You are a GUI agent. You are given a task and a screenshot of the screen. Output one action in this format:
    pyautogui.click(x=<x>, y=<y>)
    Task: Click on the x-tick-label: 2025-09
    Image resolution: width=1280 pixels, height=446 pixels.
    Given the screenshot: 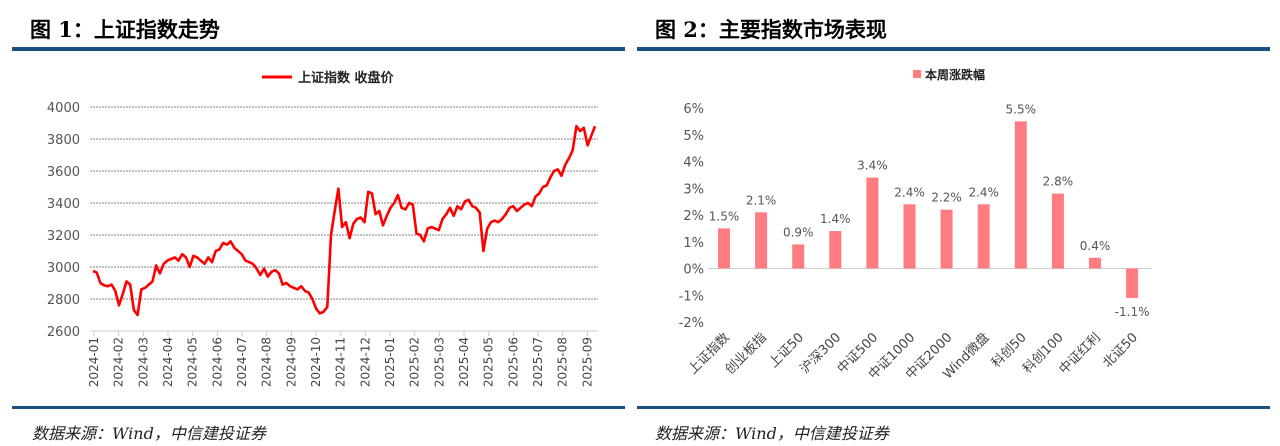 What is the action you would take?
    pyautogui.click(x=587, y=362)
    